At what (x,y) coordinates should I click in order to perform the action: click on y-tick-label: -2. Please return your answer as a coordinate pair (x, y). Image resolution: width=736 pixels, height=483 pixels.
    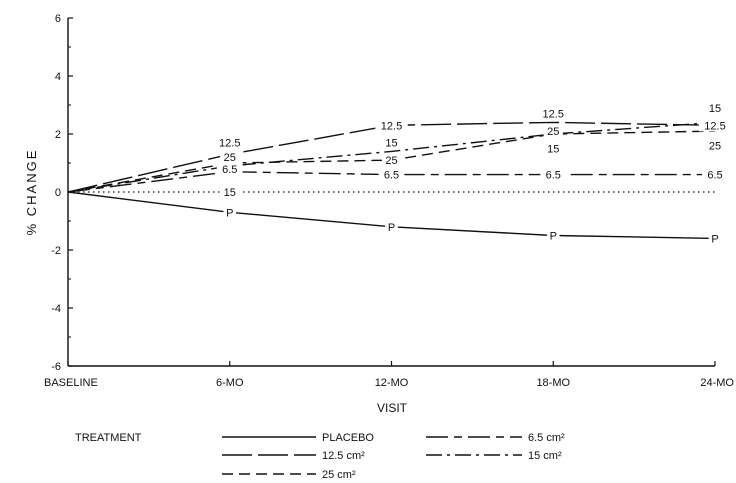
    Looking at the image, I should click on (56, 251).